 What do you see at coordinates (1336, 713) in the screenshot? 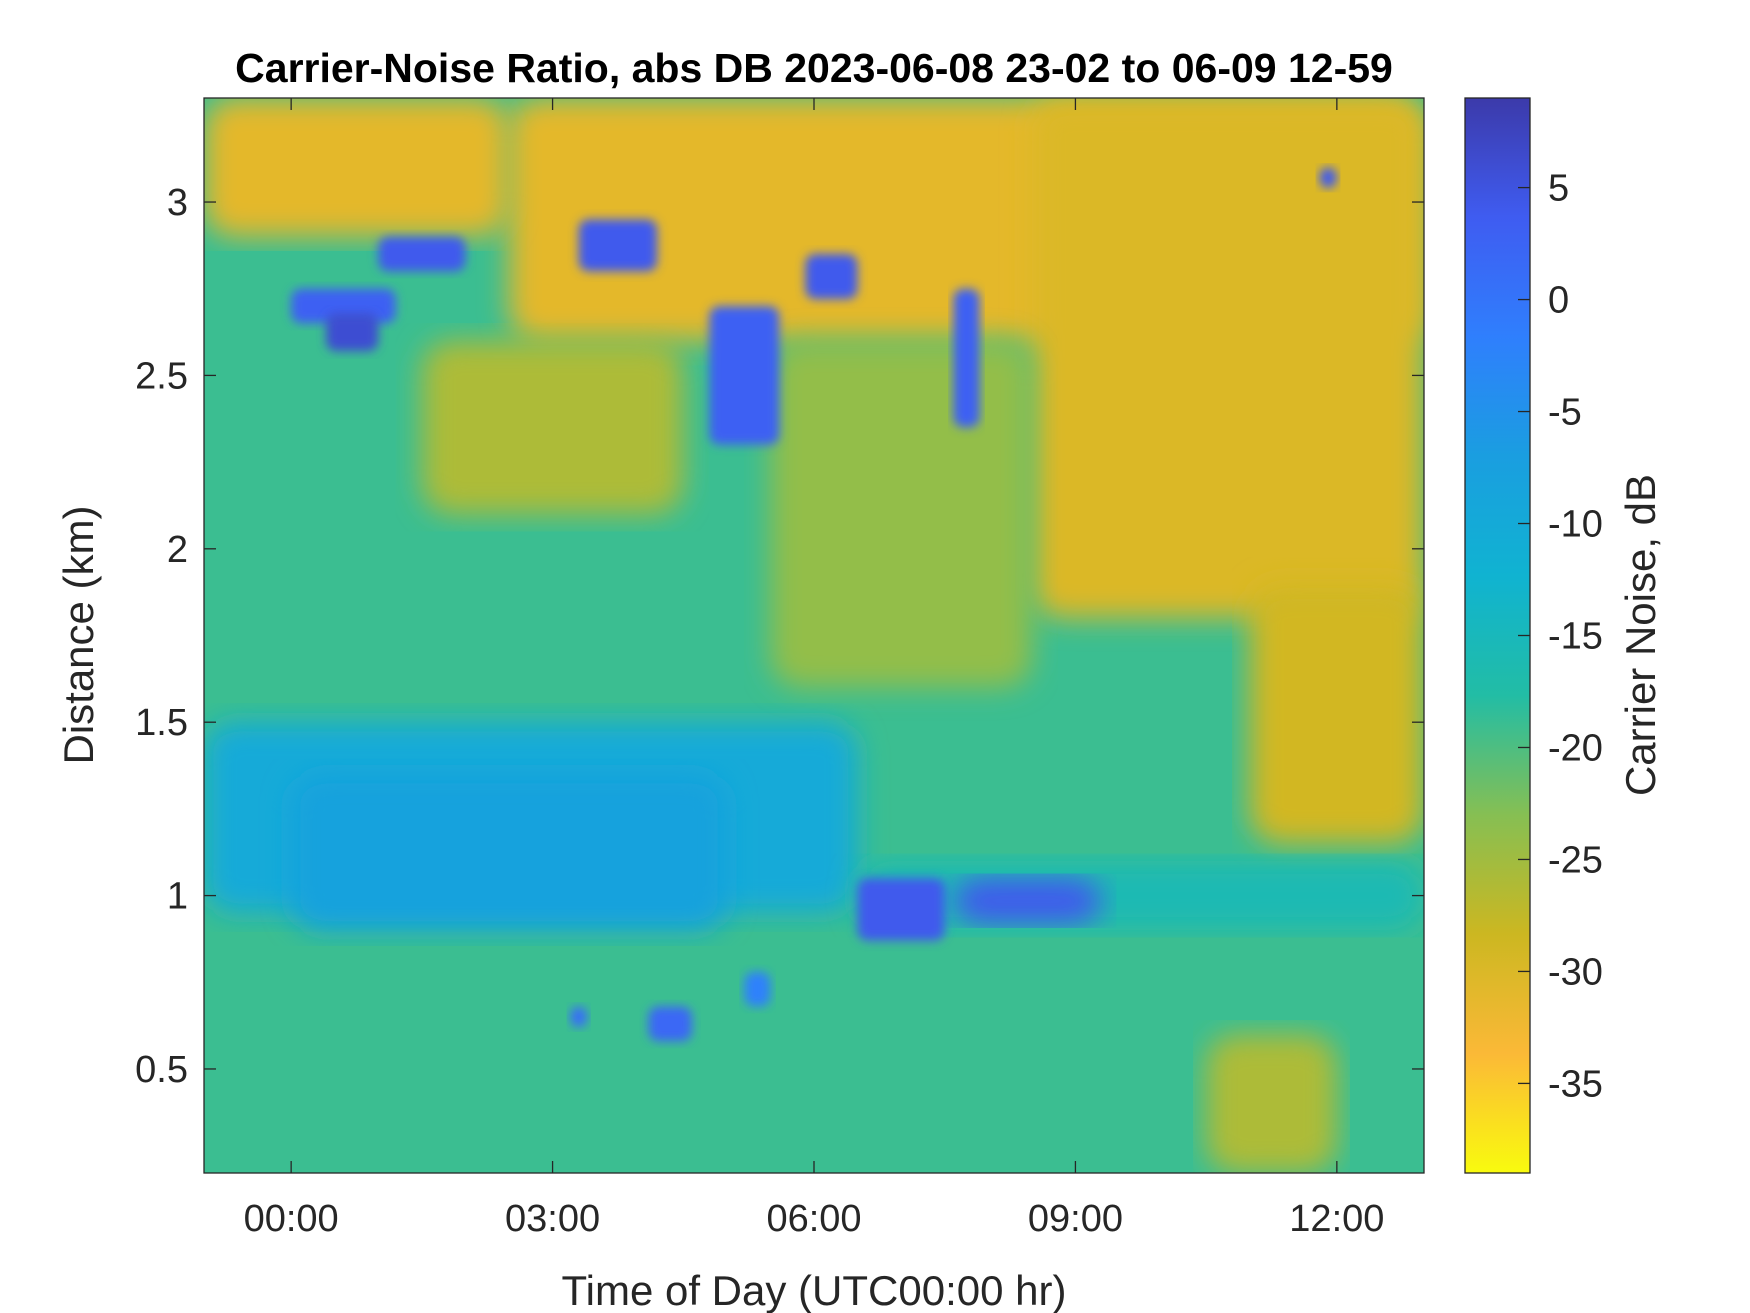
I see `heatmap-region-clear-air-late-lower` at bounding box center [1336, 713].